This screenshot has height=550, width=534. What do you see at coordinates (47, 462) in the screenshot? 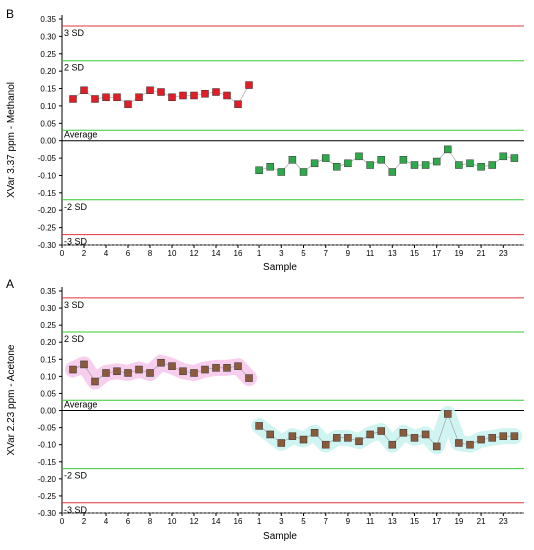
I see `y-tick-label: -0.15` at bounding box center [47, 462].